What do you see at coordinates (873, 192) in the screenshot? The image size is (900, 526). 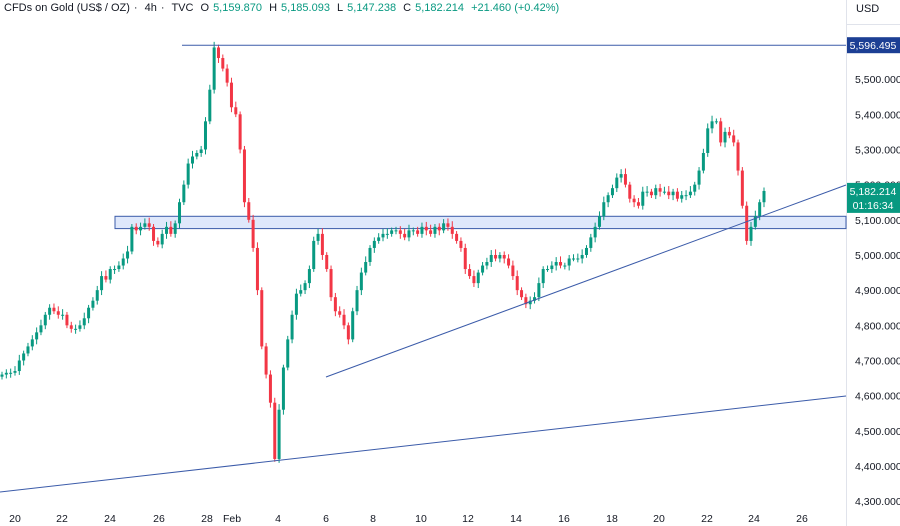 I see `current-price-text: 5,182.214` at bounding box center [873, 192].